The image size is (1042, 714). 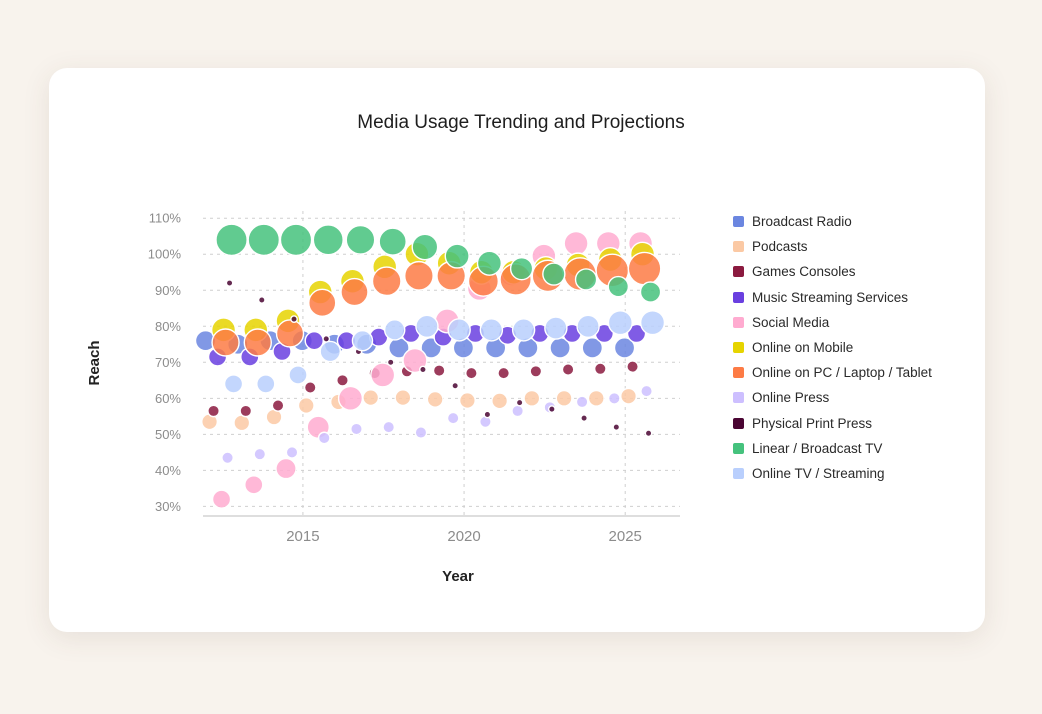 What do you see at coordinates (832, 473) in the screenshot?
I see `legend-item: Online TV / Streaming` at bounding box center [832, 473].